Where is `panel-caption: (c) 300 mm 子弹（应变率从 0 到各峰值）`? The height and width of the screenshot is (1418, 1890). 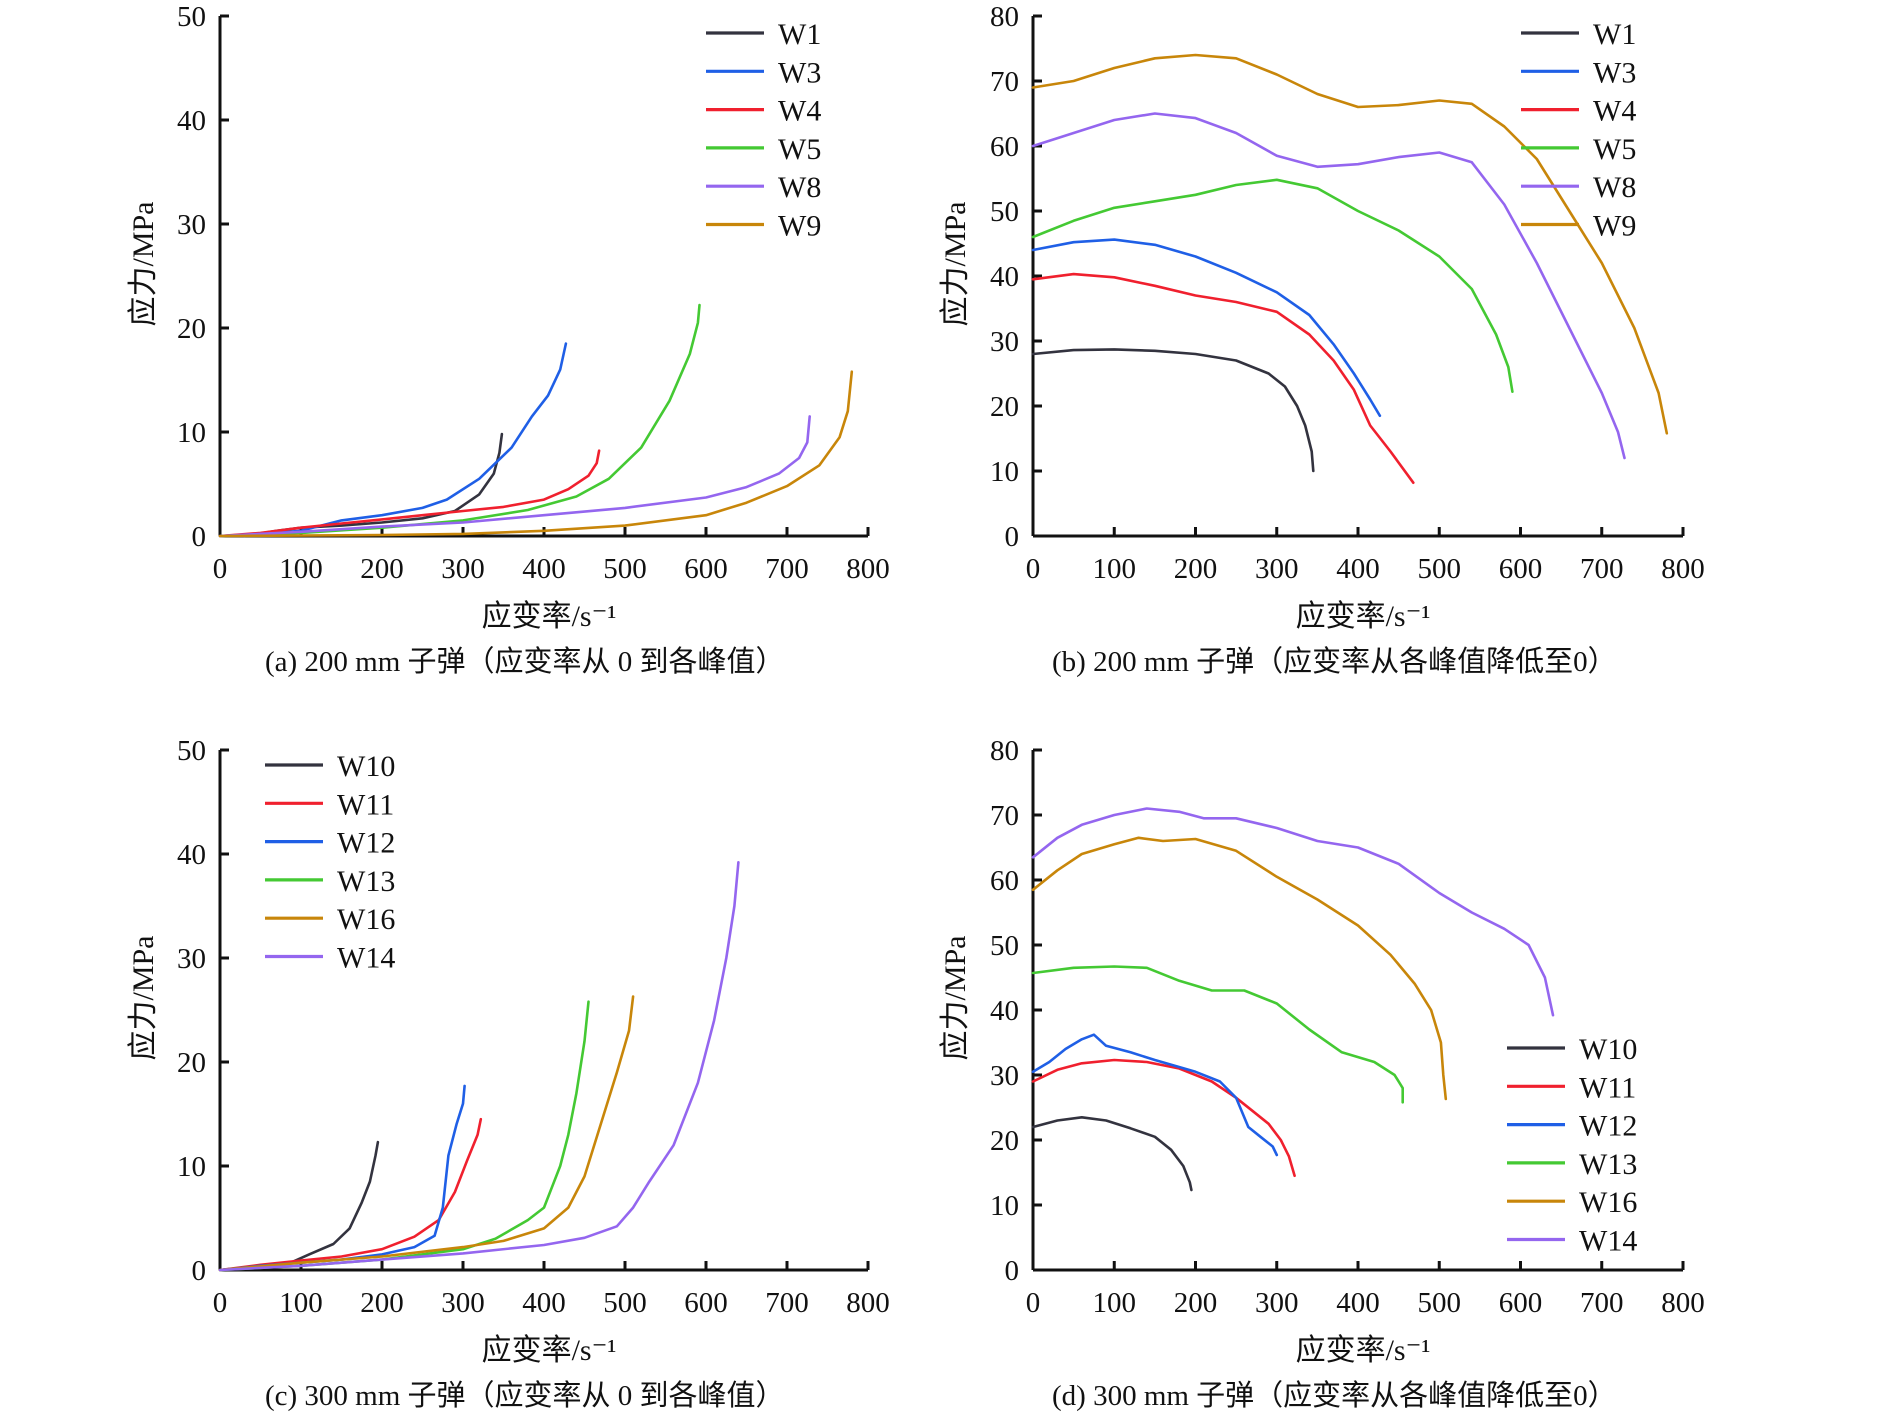 panel-caption: (c) 300 mm 子弹（应变率从 0 到各峰值） is located at coordinates (525, 1395).